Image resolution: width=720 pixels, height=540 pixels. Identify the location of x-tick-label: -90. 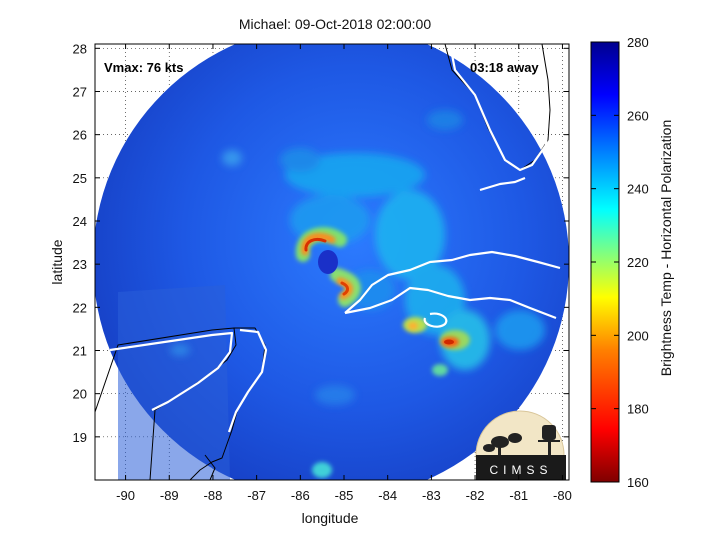
(125, 495).